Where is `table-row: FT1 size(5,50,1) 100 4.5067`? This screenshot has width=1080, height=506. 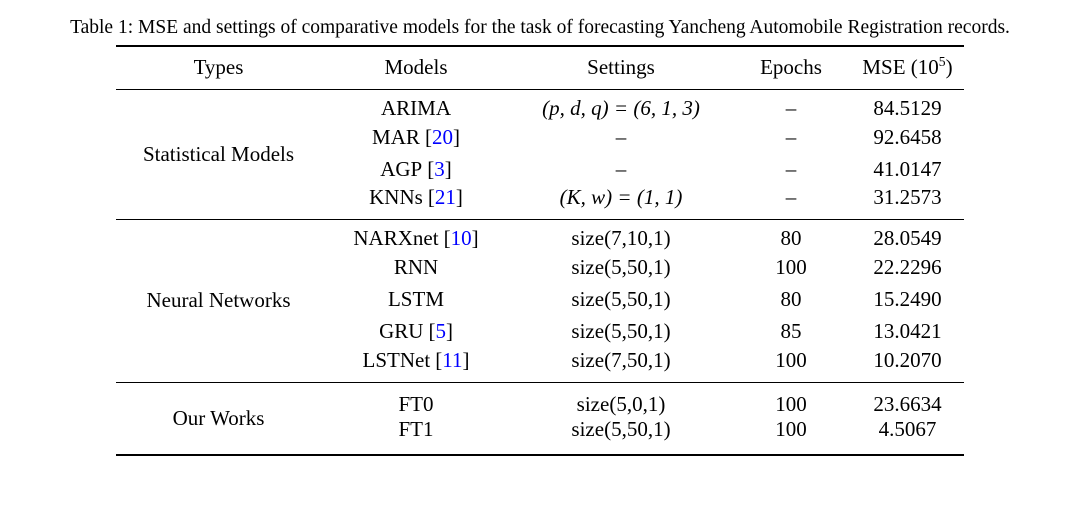
table-row: FT1 size(5,50,1) 100 4.5067 is located at coordinates (540, 436).